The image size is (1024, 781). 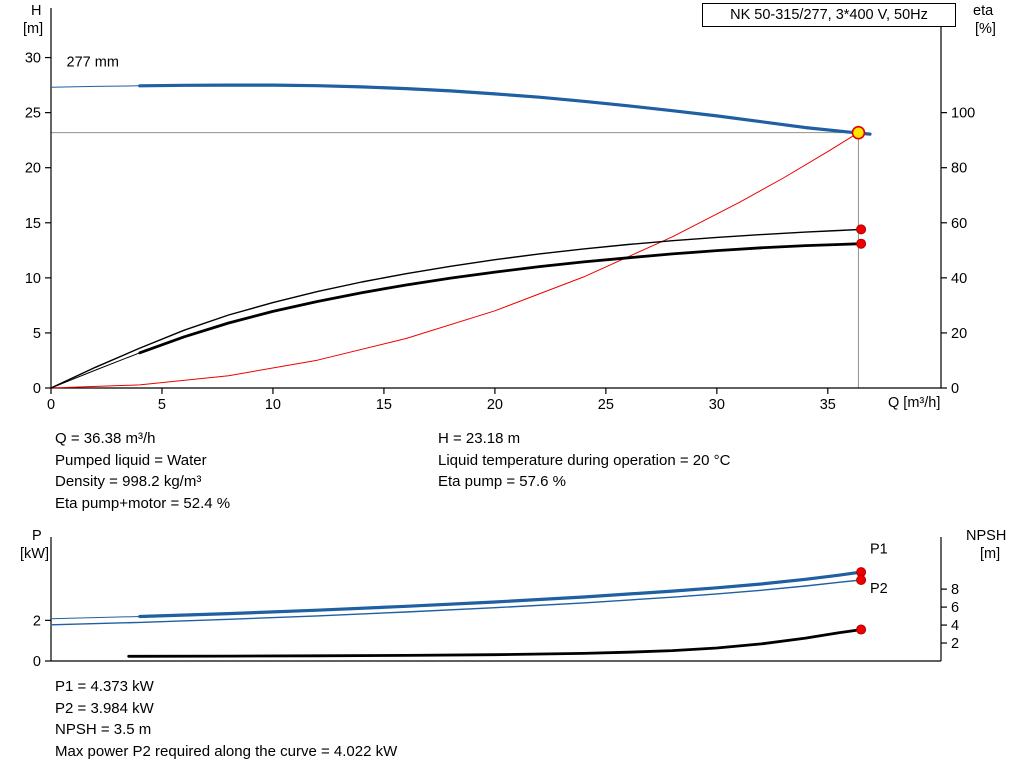 I want to click on pump-title-box: NK 50-315/277, 3*400 V, 50Hz, so click(x=829, y=15).